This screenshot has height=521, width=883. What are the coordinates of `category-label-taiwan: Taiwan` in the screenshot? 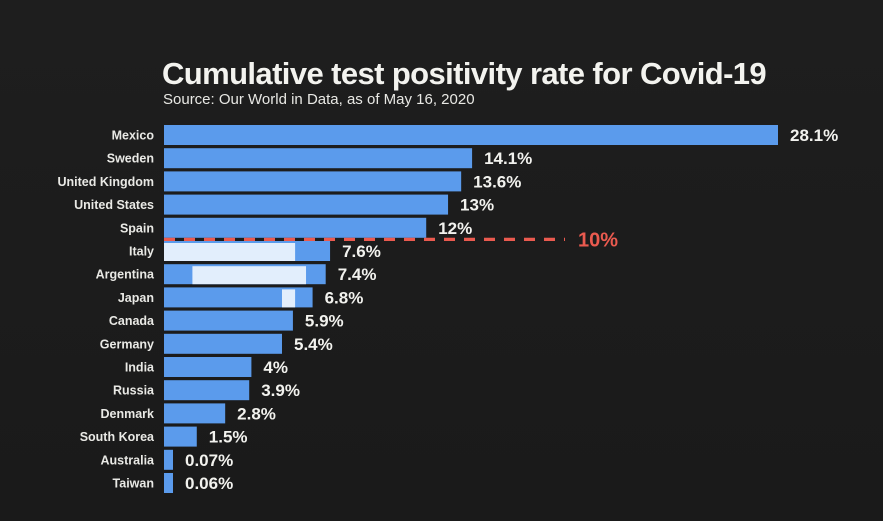 It's located at (133, 484).